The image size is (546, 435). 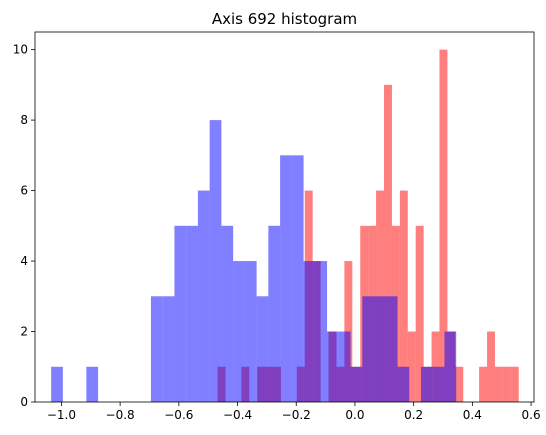 What do you see at coordinates (472, 415) in the screenshot?
I see `x-tick-label: 0.4` at bounding box center [472, 415].